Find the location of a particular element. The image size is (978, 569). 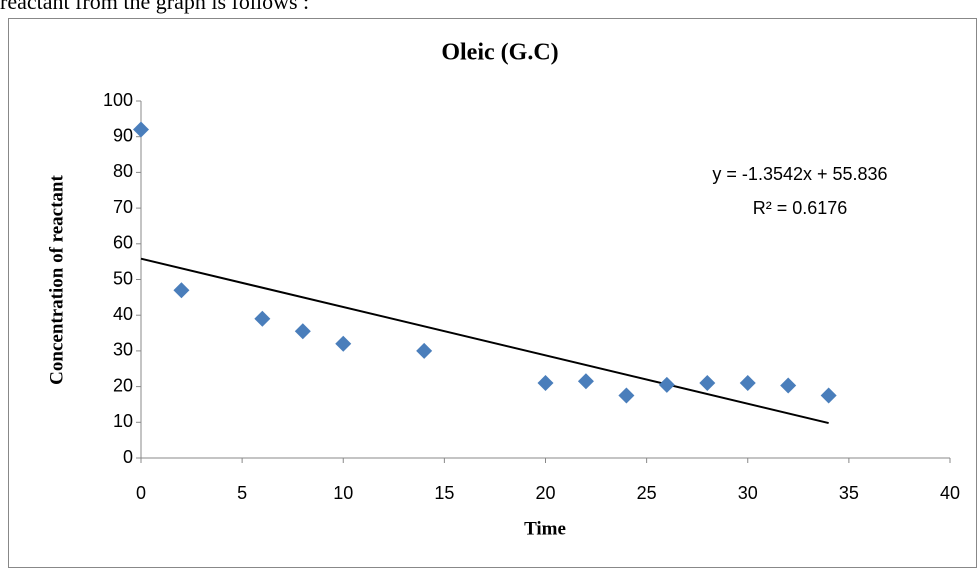

x-tick-label: 0 is located at coordinates (141, 493).